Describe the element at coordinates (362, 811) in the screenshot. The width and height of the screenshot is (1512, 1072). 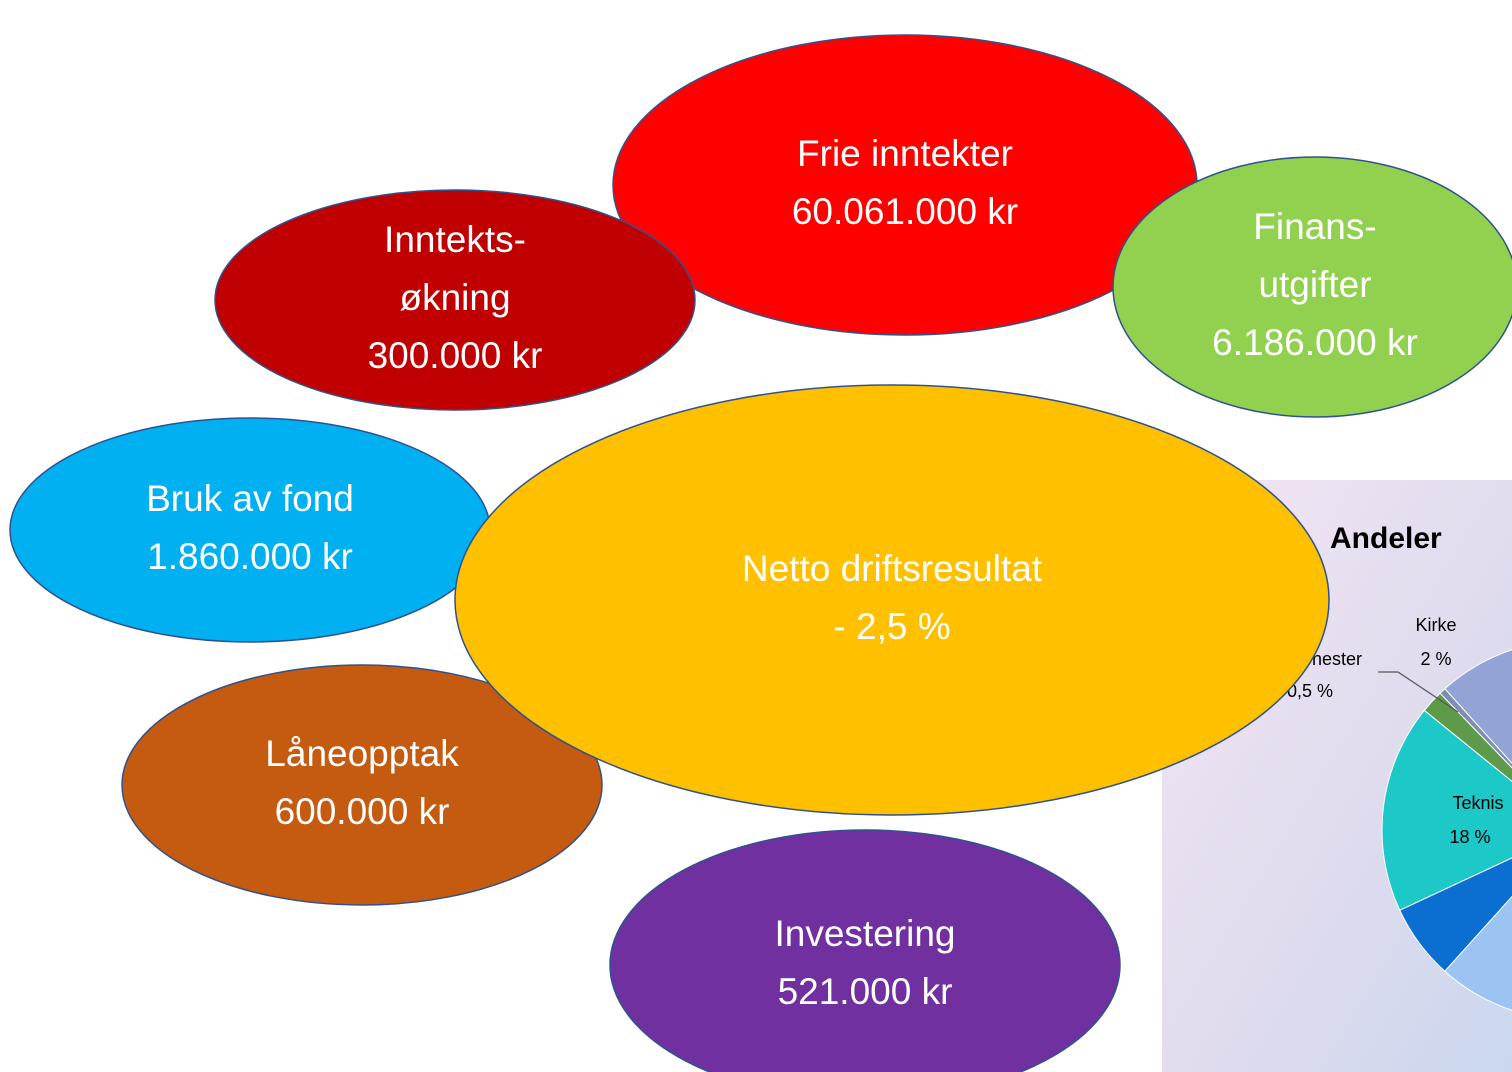
I see `node-label: 600.000 kr` at that location.